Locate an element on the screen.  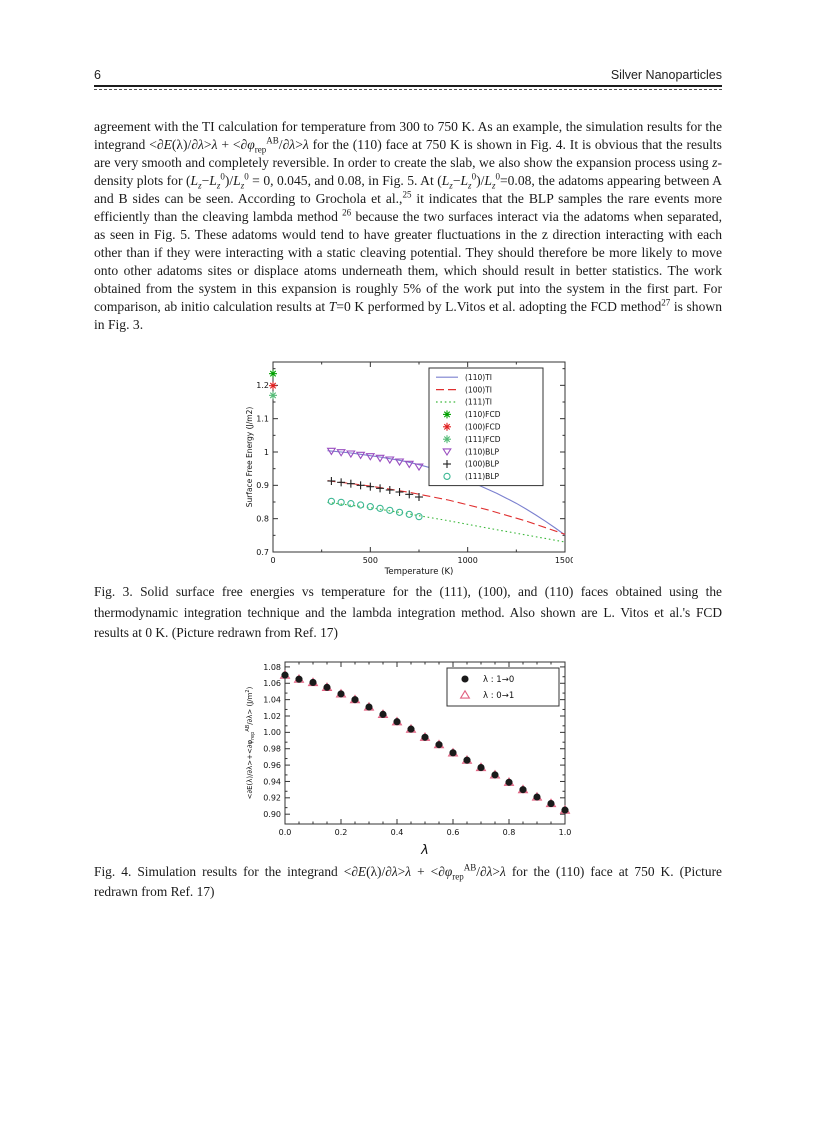
svg-text: 0.6 is located at coordinates (453, 832).